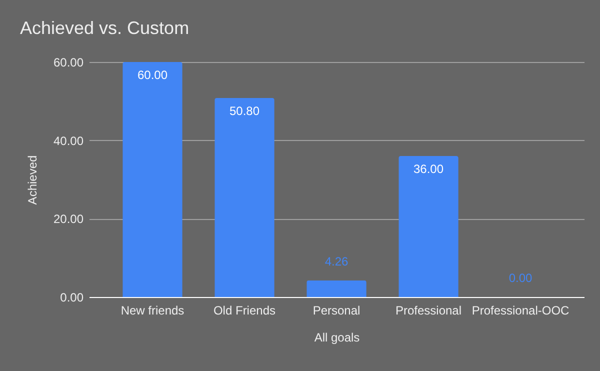  Describe the element at coordinates (68, 63) in the screenshot. I see `y-tick-label: 60.00` at that location.